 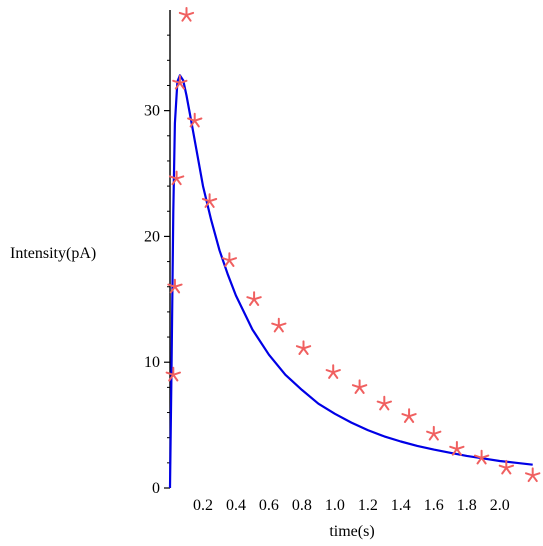 What do you see at coordinates (152, 236) in the screenshot?
I see `y-tick-label: 20` at bounding box center [152, 236].